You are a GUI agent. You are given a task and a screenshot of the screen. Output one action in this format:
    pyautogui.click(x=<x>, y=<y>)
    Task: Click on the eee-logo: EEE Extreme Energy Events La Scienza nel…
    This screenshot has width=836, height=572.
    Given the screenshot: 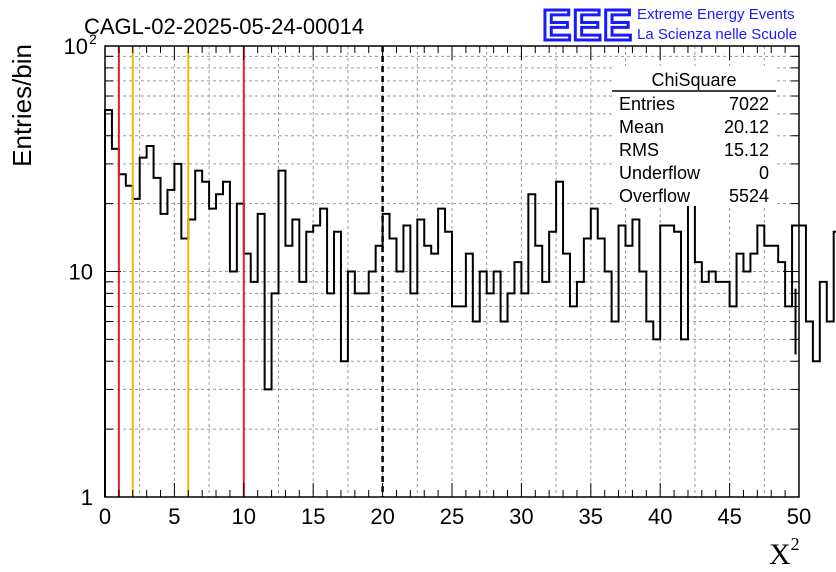 What is the action you would take?
    pyautogui.click(x=669, y=26)
    